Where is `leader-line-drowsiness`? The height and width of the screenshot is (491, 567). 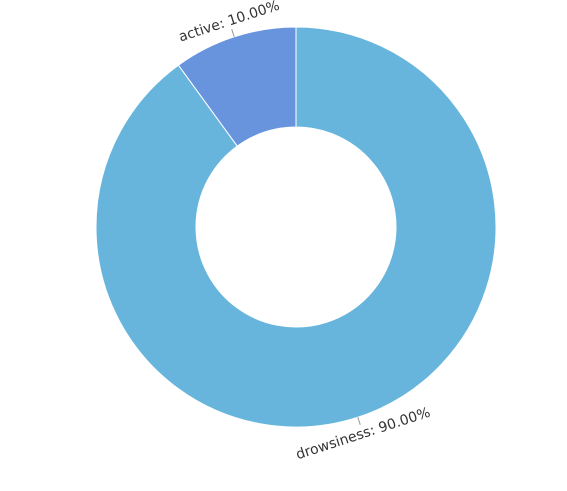 leader-line-drowsiness is located at coordinates (359, 421).